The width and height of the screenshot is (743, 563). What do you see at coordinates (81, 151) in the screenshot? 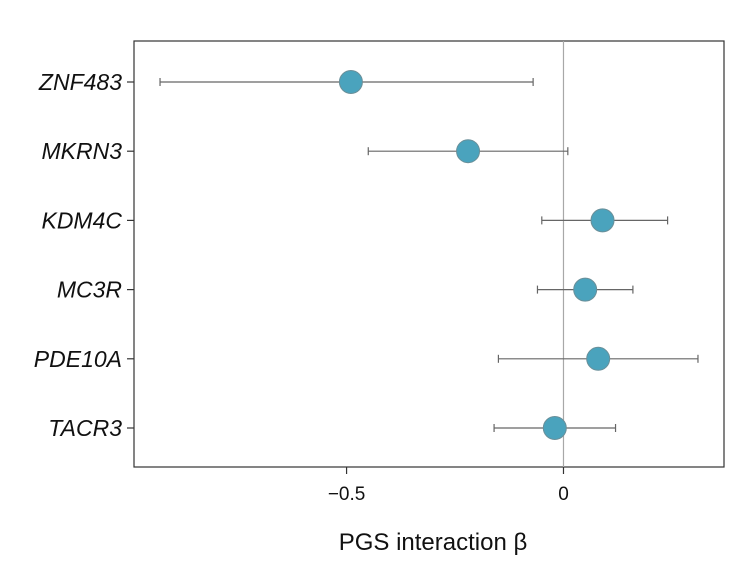
I see `ytick-label-MKRN3: MKRN3` at bounding box center [81, 151].